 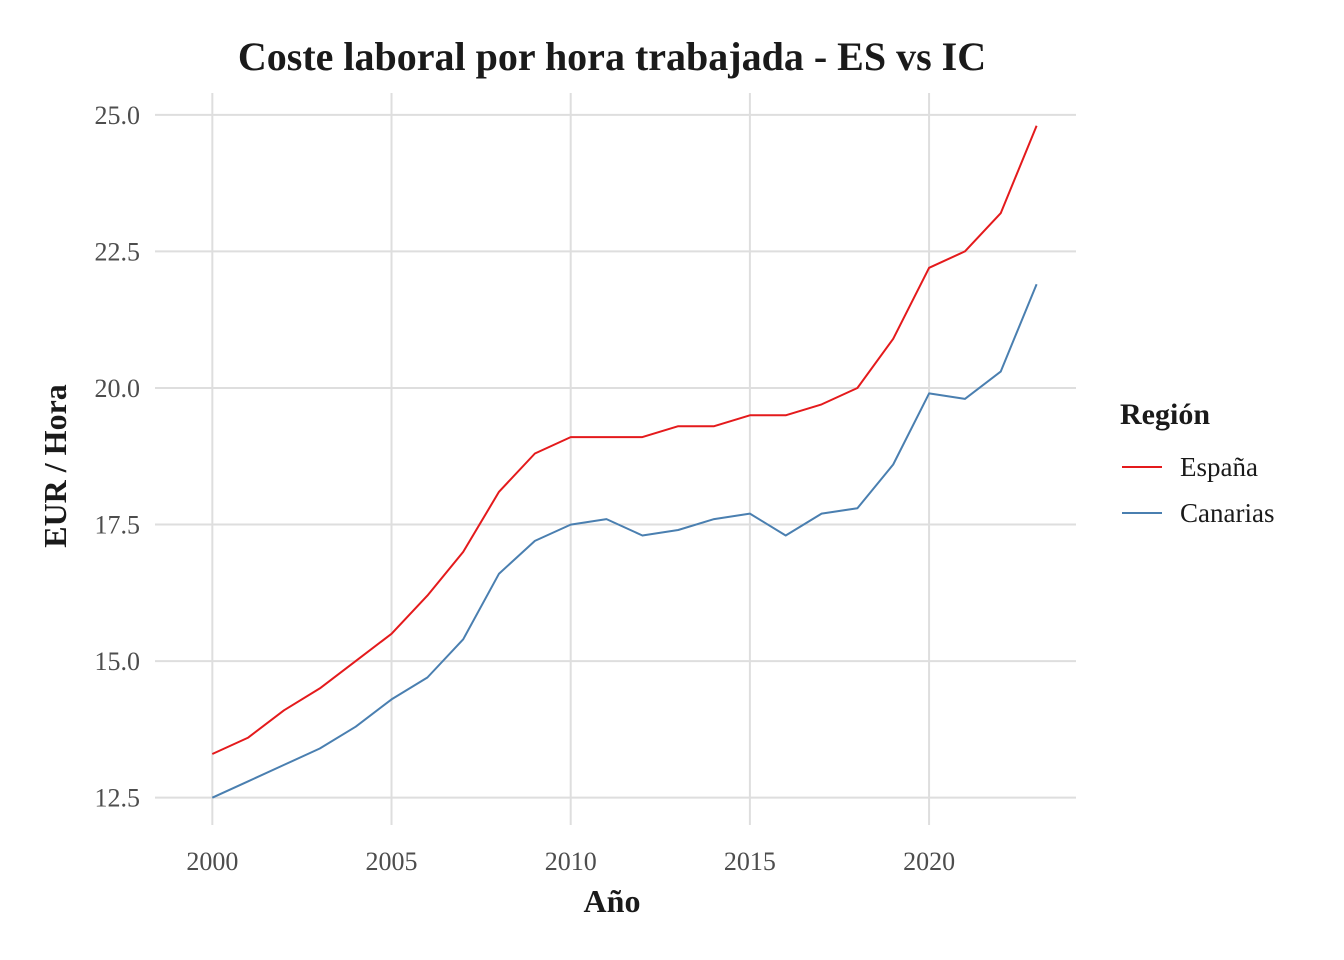 What do you see at coordinates (1219, 467) in the screenshot?
I see `legend-label: España` at bounding box center [1219, 467].